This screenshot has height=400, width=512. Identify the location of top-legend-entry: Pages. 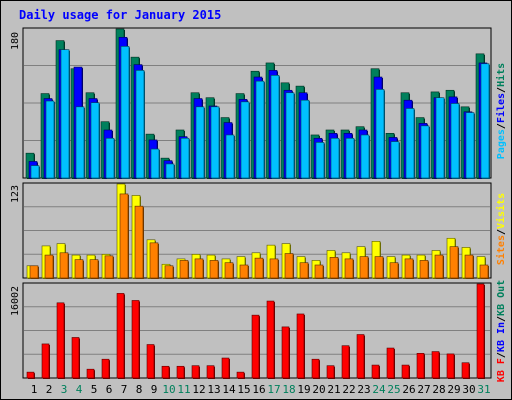
(501, 144).